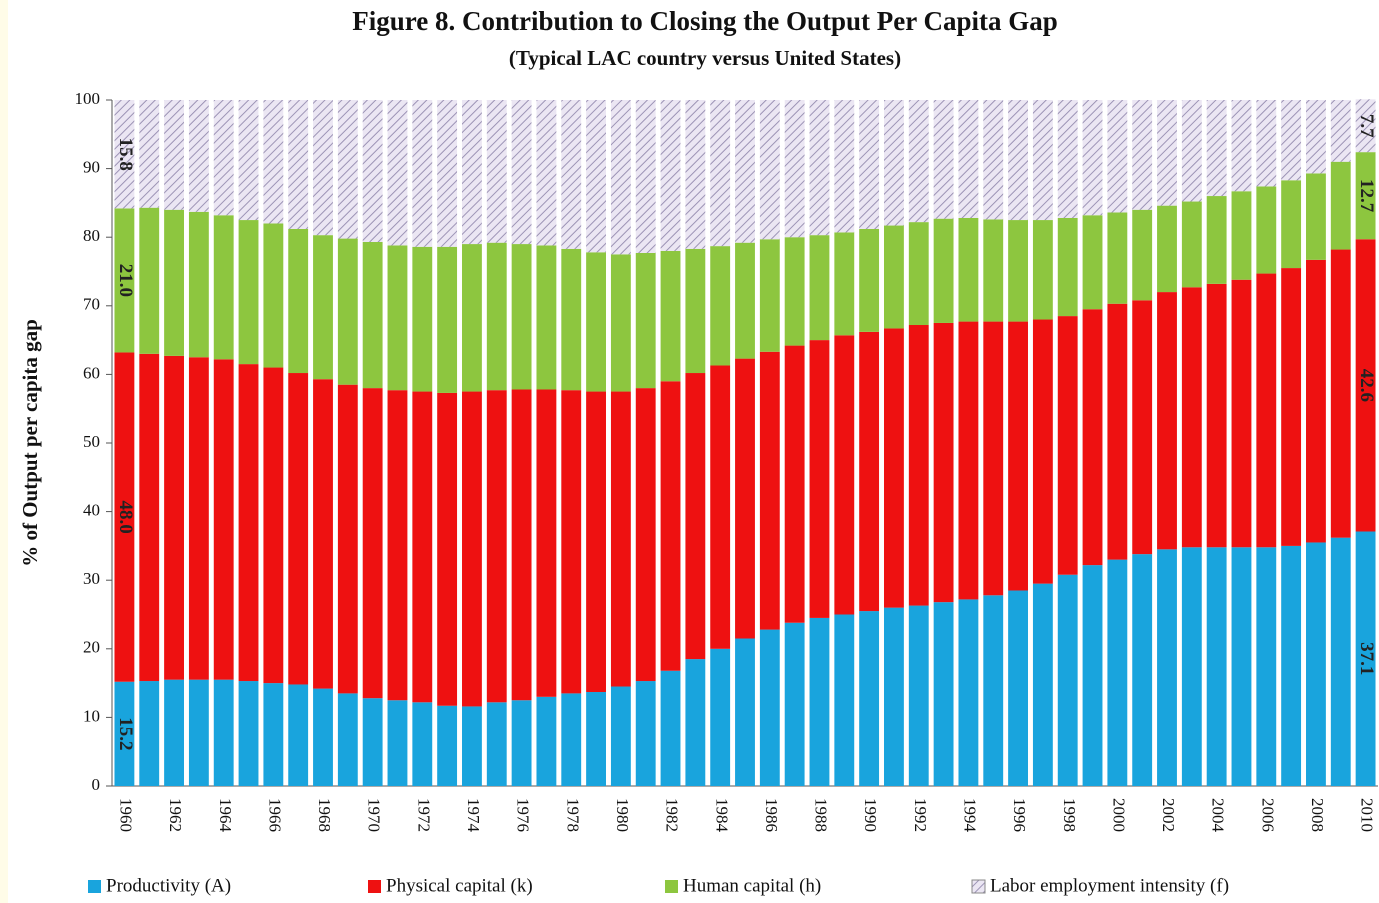 The width and height of the screenshot is (1379, 903). I want to click on x-tick-label: 2004, so click(1218, 815).